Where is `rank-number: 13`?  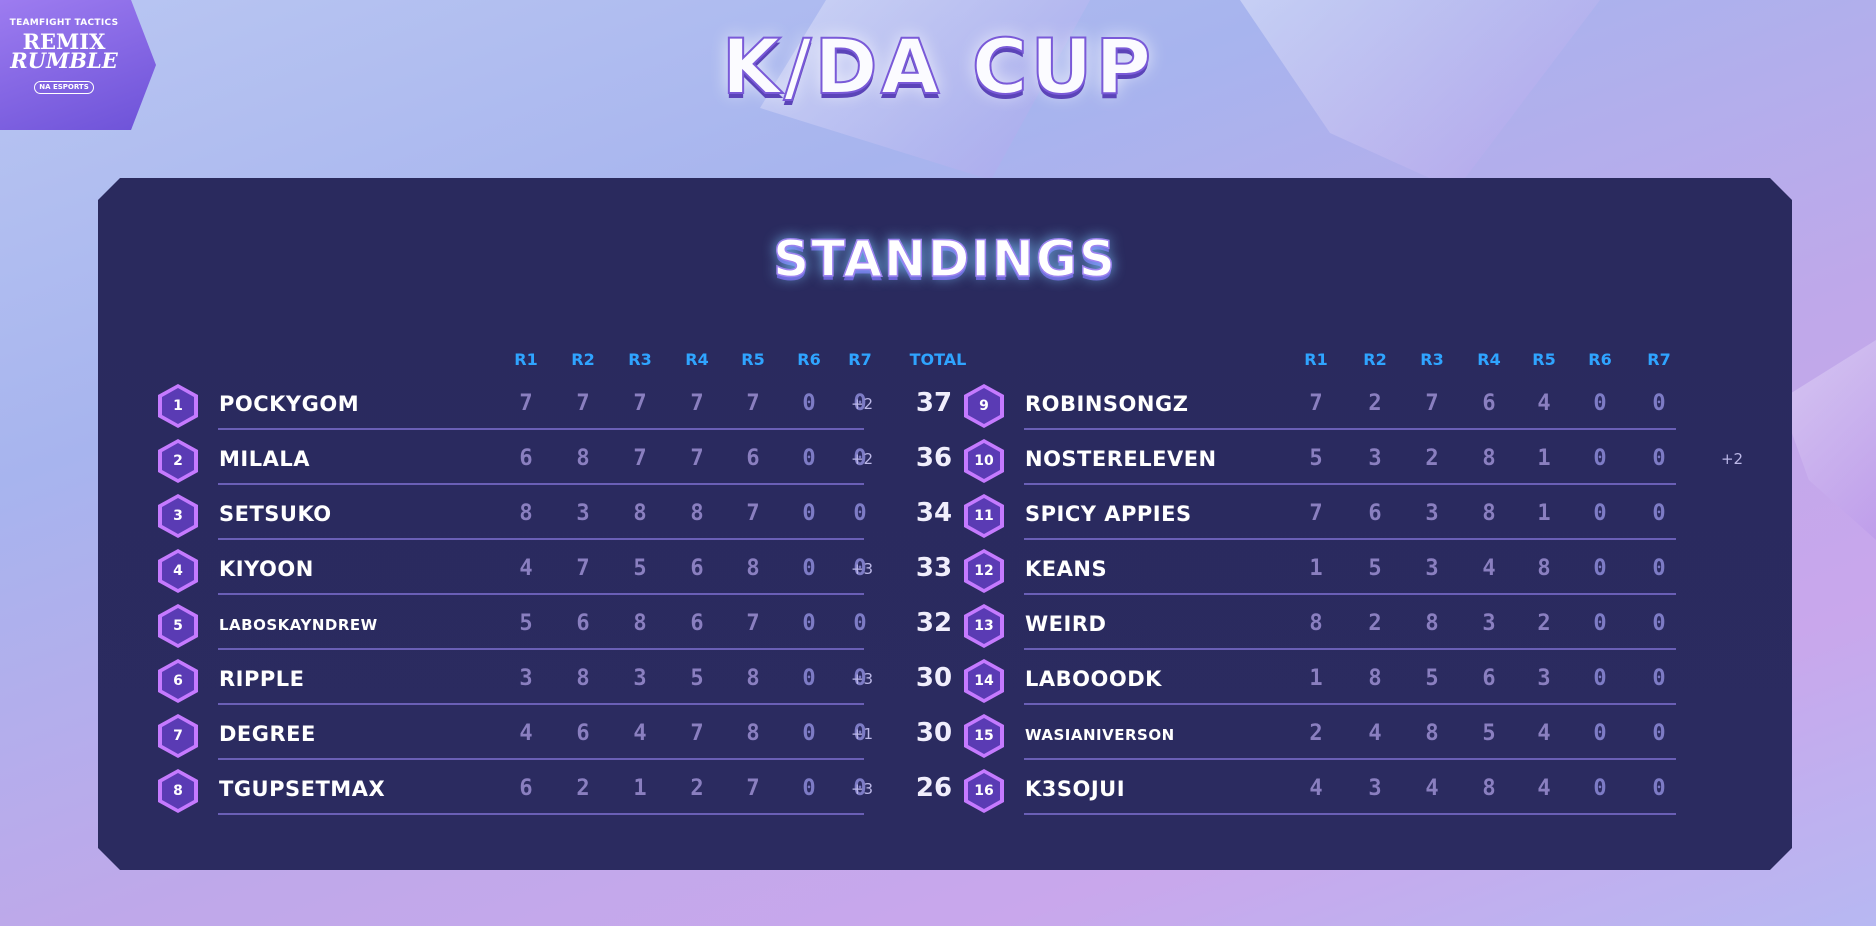 rank-number: 13 is located at coordinates (984, 626).